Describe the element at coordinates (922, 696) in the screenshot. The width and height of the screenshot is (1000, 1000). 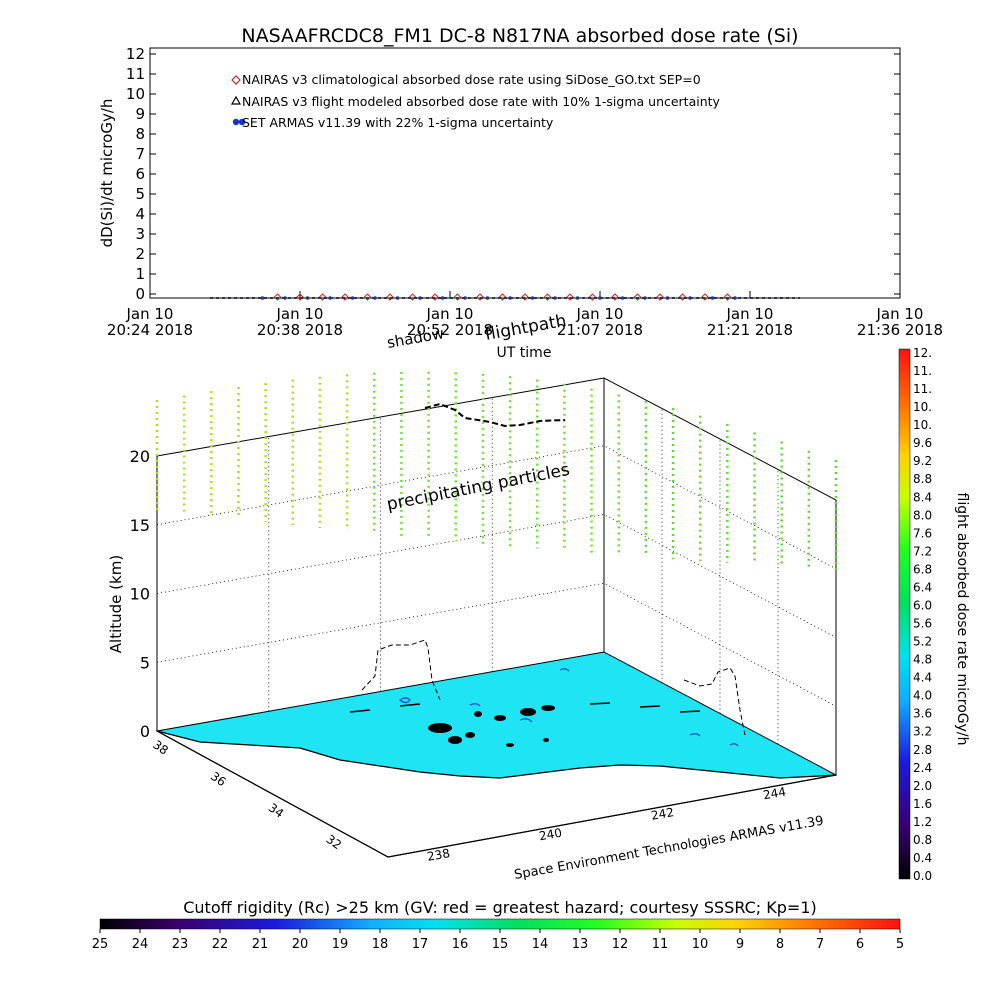
I see `colorbar-tick-label: 4.0` at that location.